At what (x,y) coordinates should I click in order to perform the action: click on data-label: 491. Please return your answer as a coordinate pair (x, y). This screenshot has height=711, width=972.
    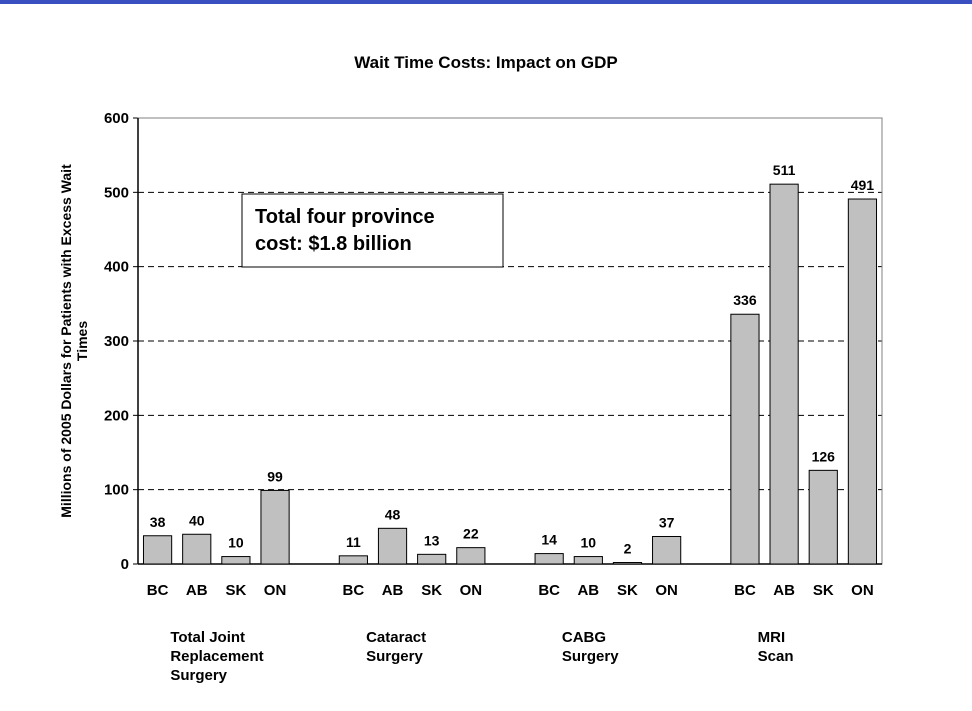
    Looking at the image, I should click on (863, 185).